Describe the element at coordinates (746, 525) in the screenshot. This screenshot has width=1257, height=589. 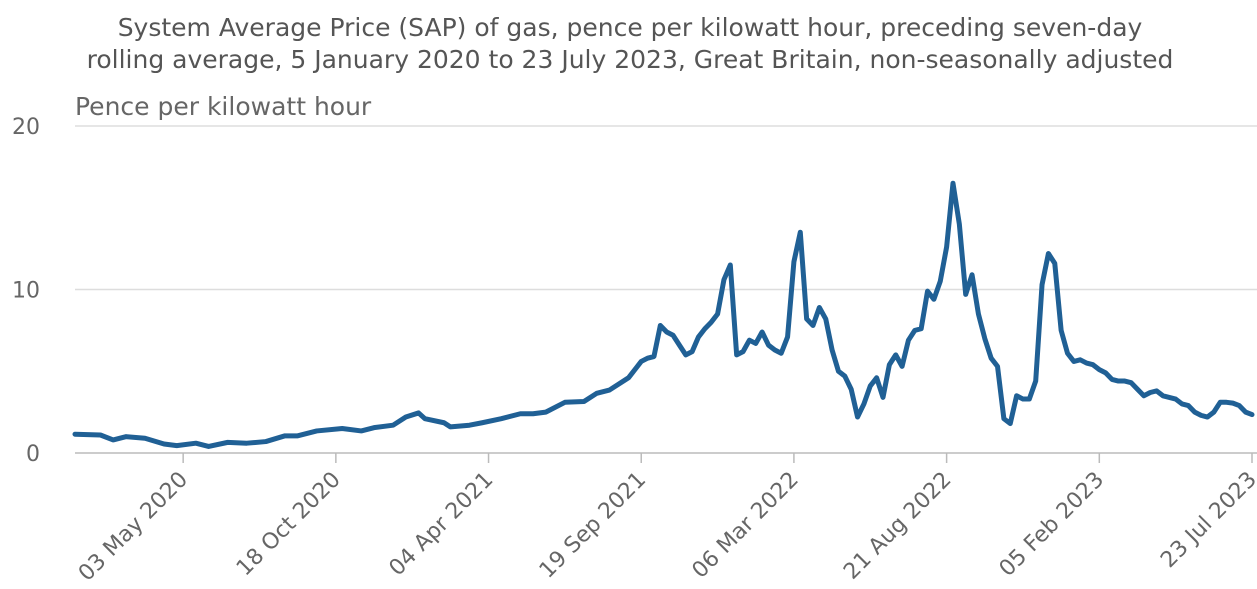
I see `x-tick-label: 06 Mar 2022` at that location.